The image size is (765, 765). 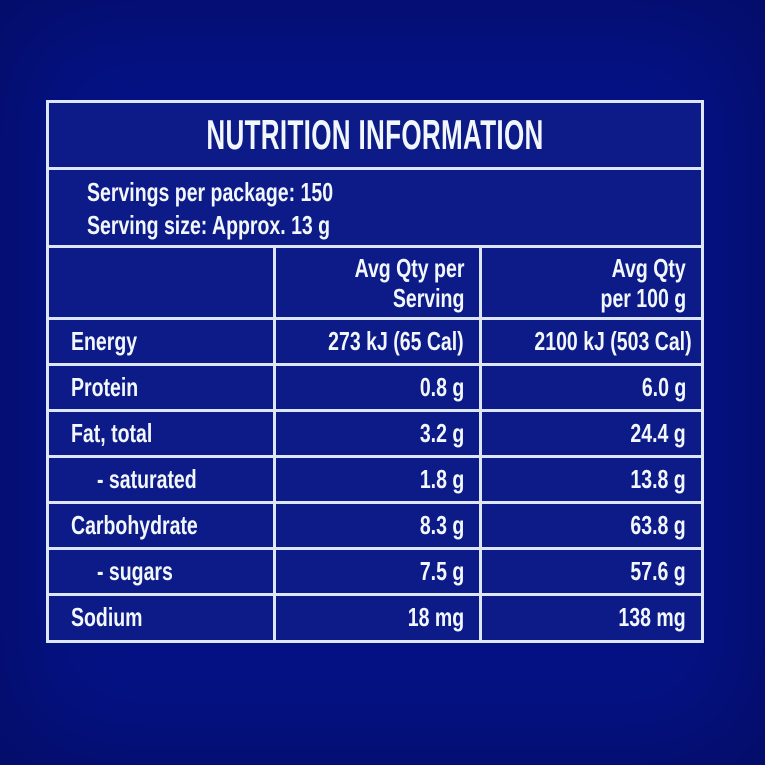 I want to click on panel-title: NUTRITION INFORMATION, so click(x=375, y=134).